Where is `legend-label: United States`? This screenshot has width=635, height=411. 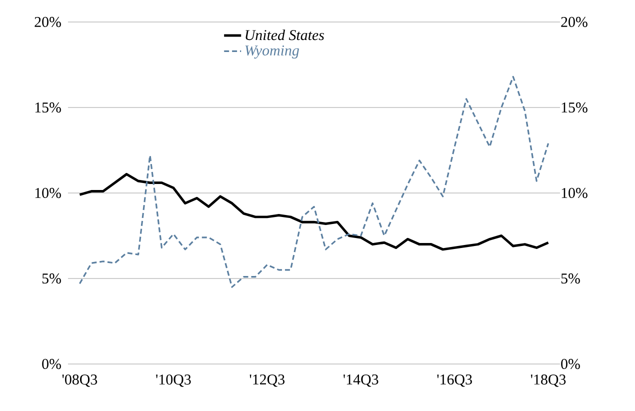 legend-label: United States is located at coordinates (285, 35).